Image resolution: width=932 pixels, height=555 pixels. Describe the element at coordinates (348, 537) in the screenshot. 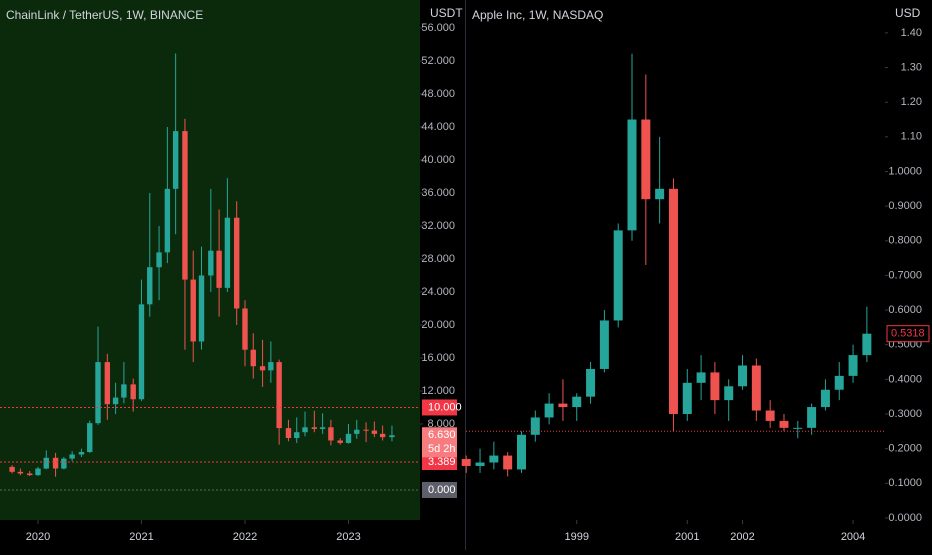

I see `x-tick-label: 2023` at that location.